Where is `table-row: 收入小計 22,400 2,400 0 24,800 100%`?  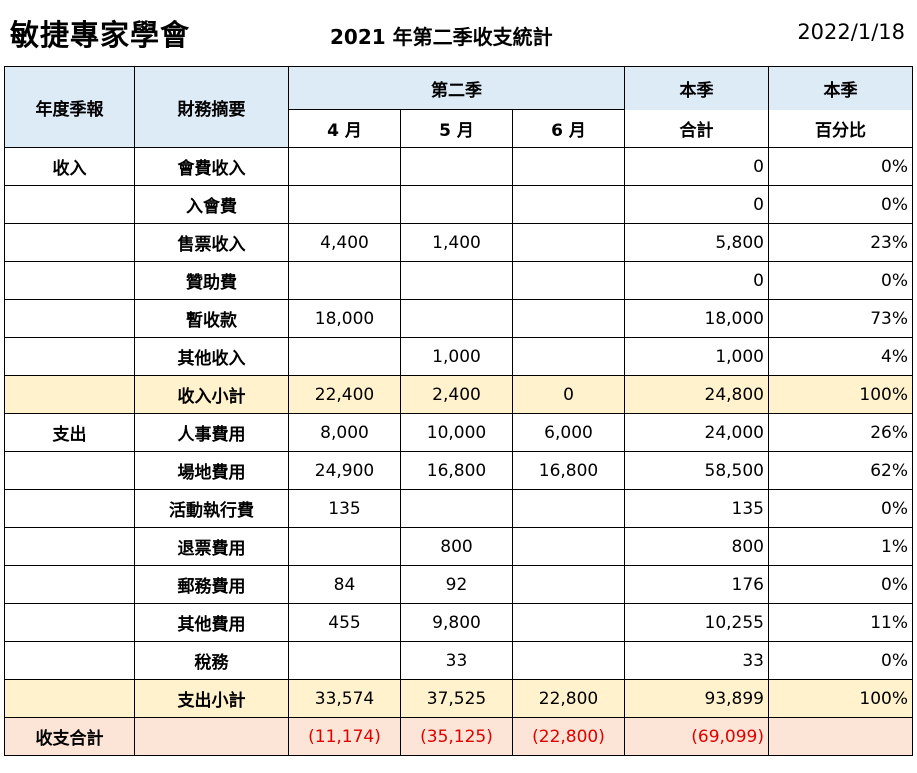
table-row: 收入小計 22,400 2,400 0 24,800 100% is located at coordinates (458, 394).